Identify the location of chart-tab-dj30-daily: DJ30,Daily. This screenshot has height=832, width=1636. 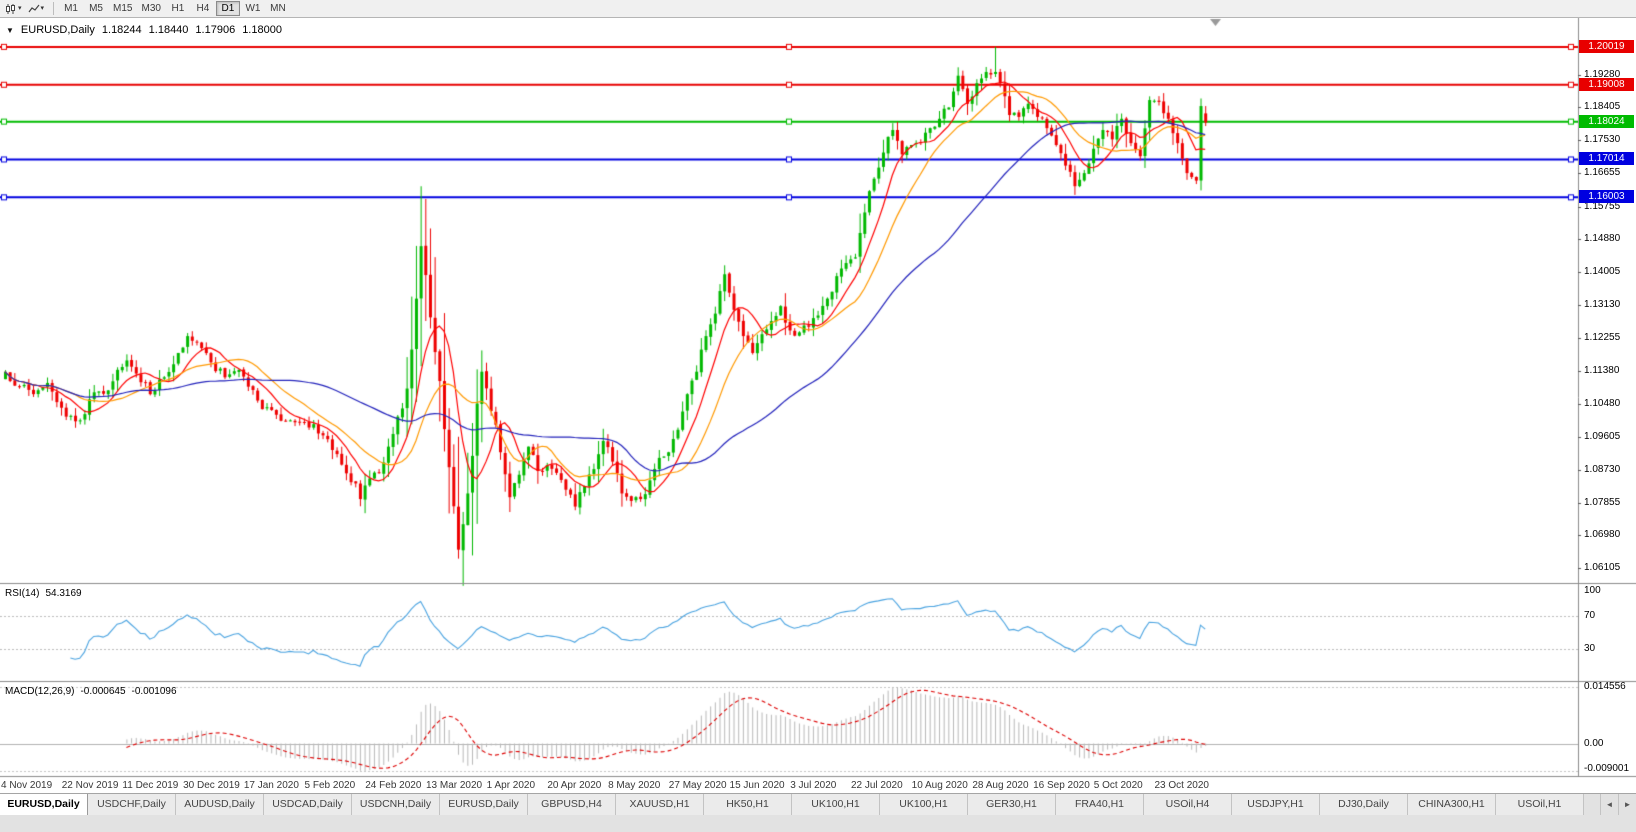
(1364, 804).